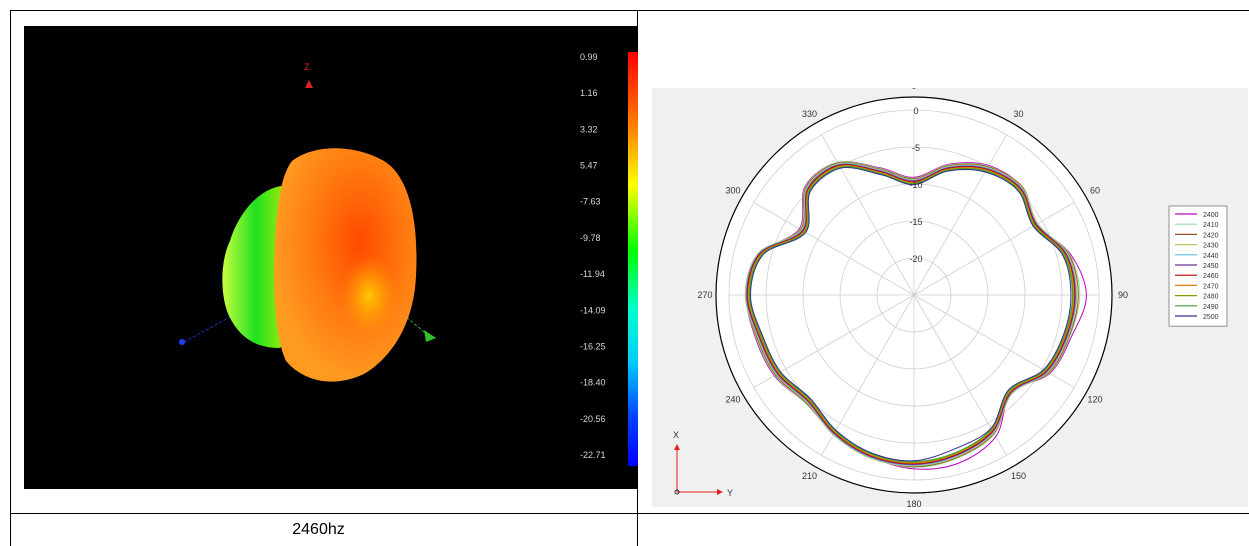 This screenshot has height=546, width=1249. Describe the element at coordinates (915, 111) in the screenshot. I see `radial-tick-label: 0` at that location.